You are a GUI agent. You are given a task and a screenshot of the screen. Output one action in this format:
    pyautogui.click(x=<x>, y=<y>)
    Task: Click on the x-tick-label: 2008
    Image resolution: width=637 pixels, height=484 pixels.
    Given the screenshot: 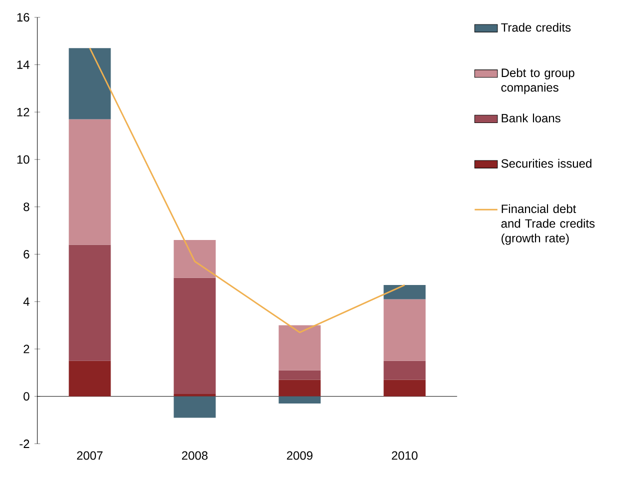 What is the action you would take?
    pyautogui.click(x=195, y=455)
    